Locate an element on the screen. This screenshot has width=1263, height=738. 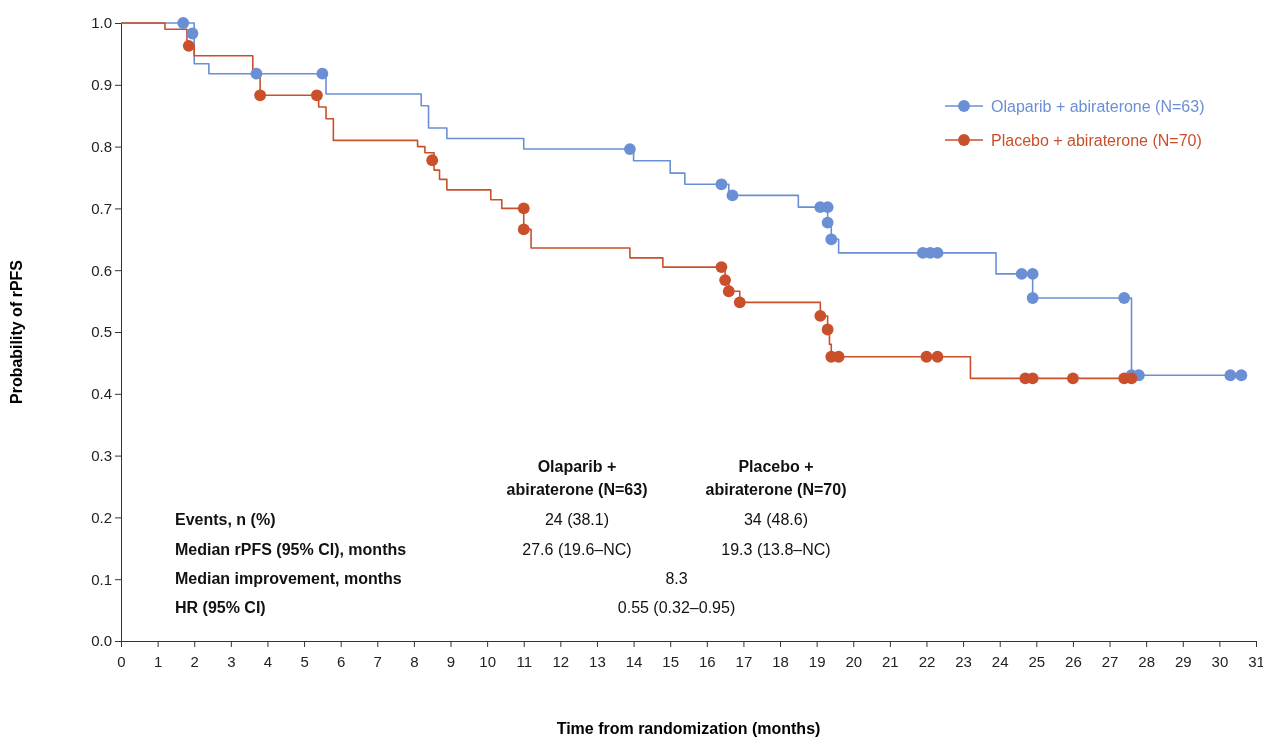
legend-label: Olaparib + abiraterone (N=63) is located at coordinates (1098, 106).